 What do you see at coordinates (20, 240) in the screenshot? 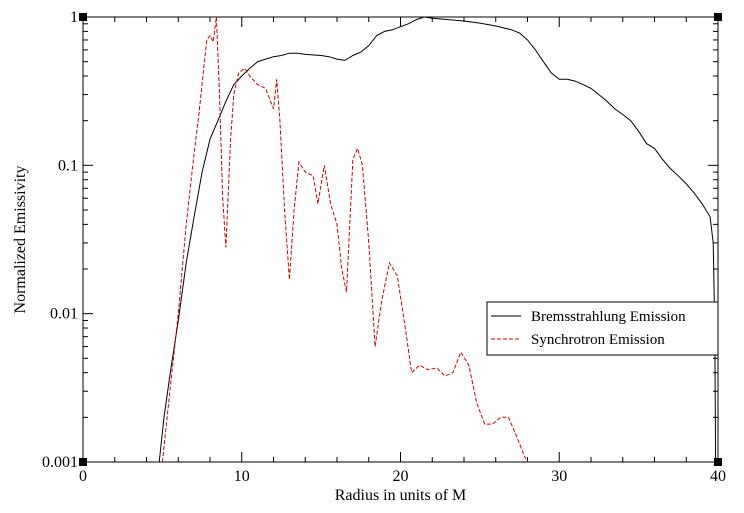
I see `y-axis-title: Normalized Emissivity` at bounding box center [20, 240].